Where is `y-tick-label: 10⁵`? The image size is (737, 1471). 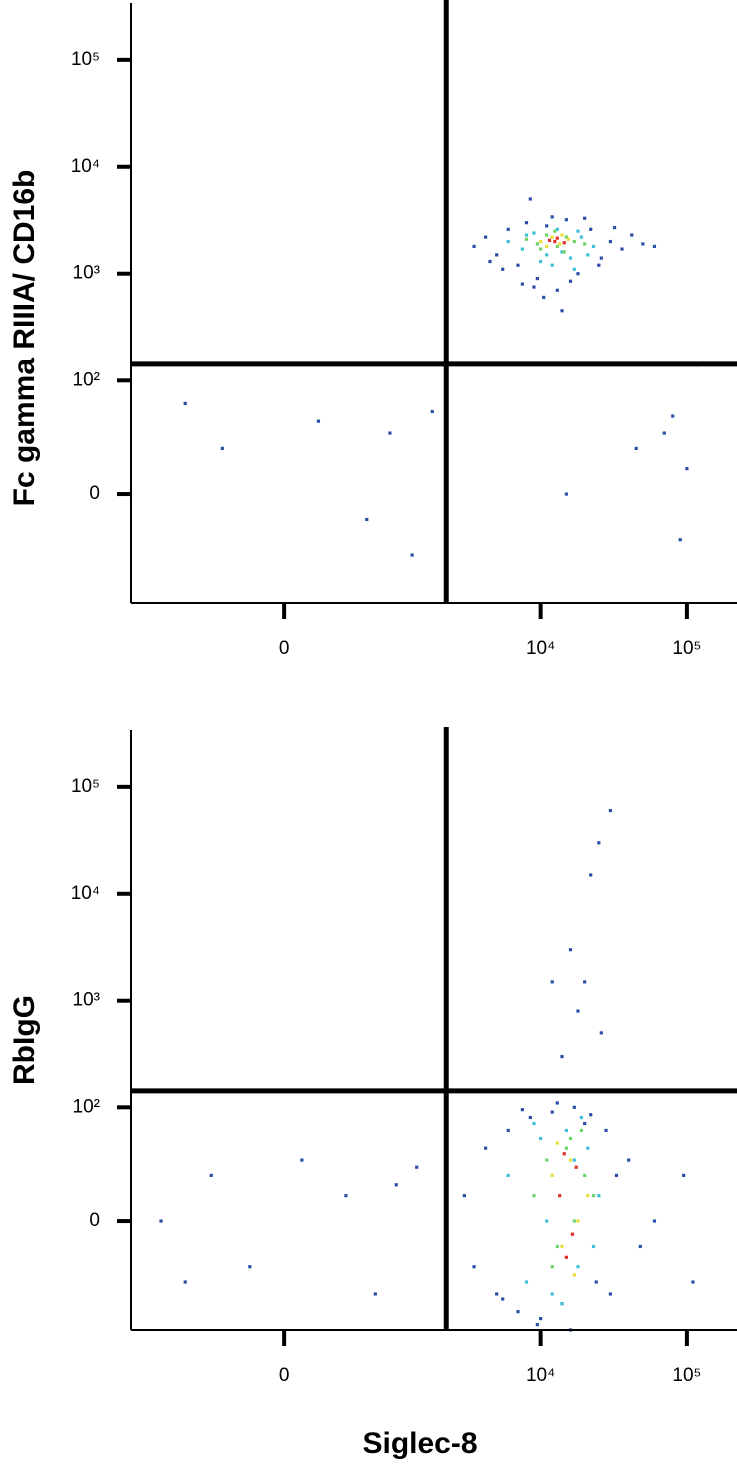
y-tick-label: 10⁵ is located at coordinates (85, 59).